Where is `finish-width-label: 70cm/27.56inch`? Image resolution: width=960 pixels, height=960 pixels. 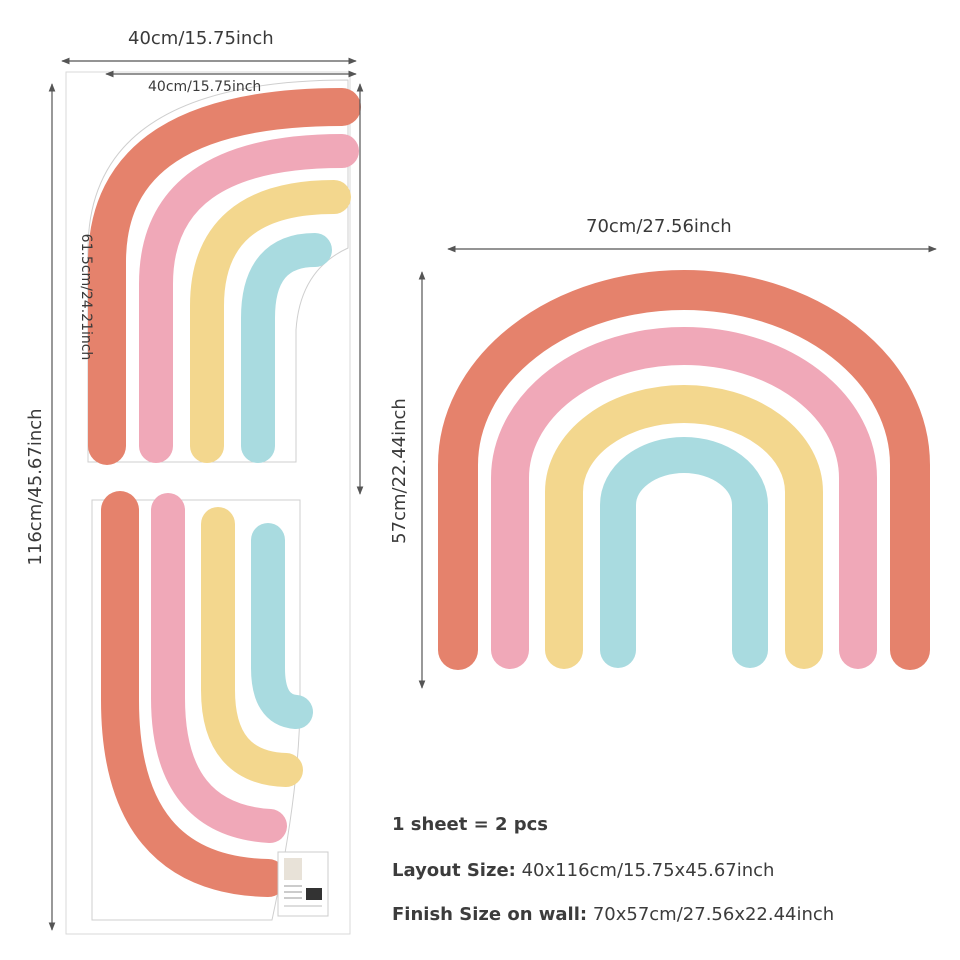 finish-width-label: 70cm/27.56inch is located at coordinates (659, 226).